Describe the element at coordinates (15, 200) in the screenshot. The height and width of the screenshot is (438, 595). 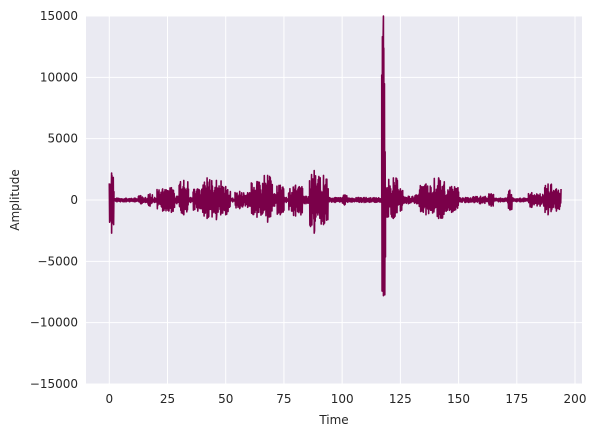
I see `y-axis-label: Amplitude` at that location.